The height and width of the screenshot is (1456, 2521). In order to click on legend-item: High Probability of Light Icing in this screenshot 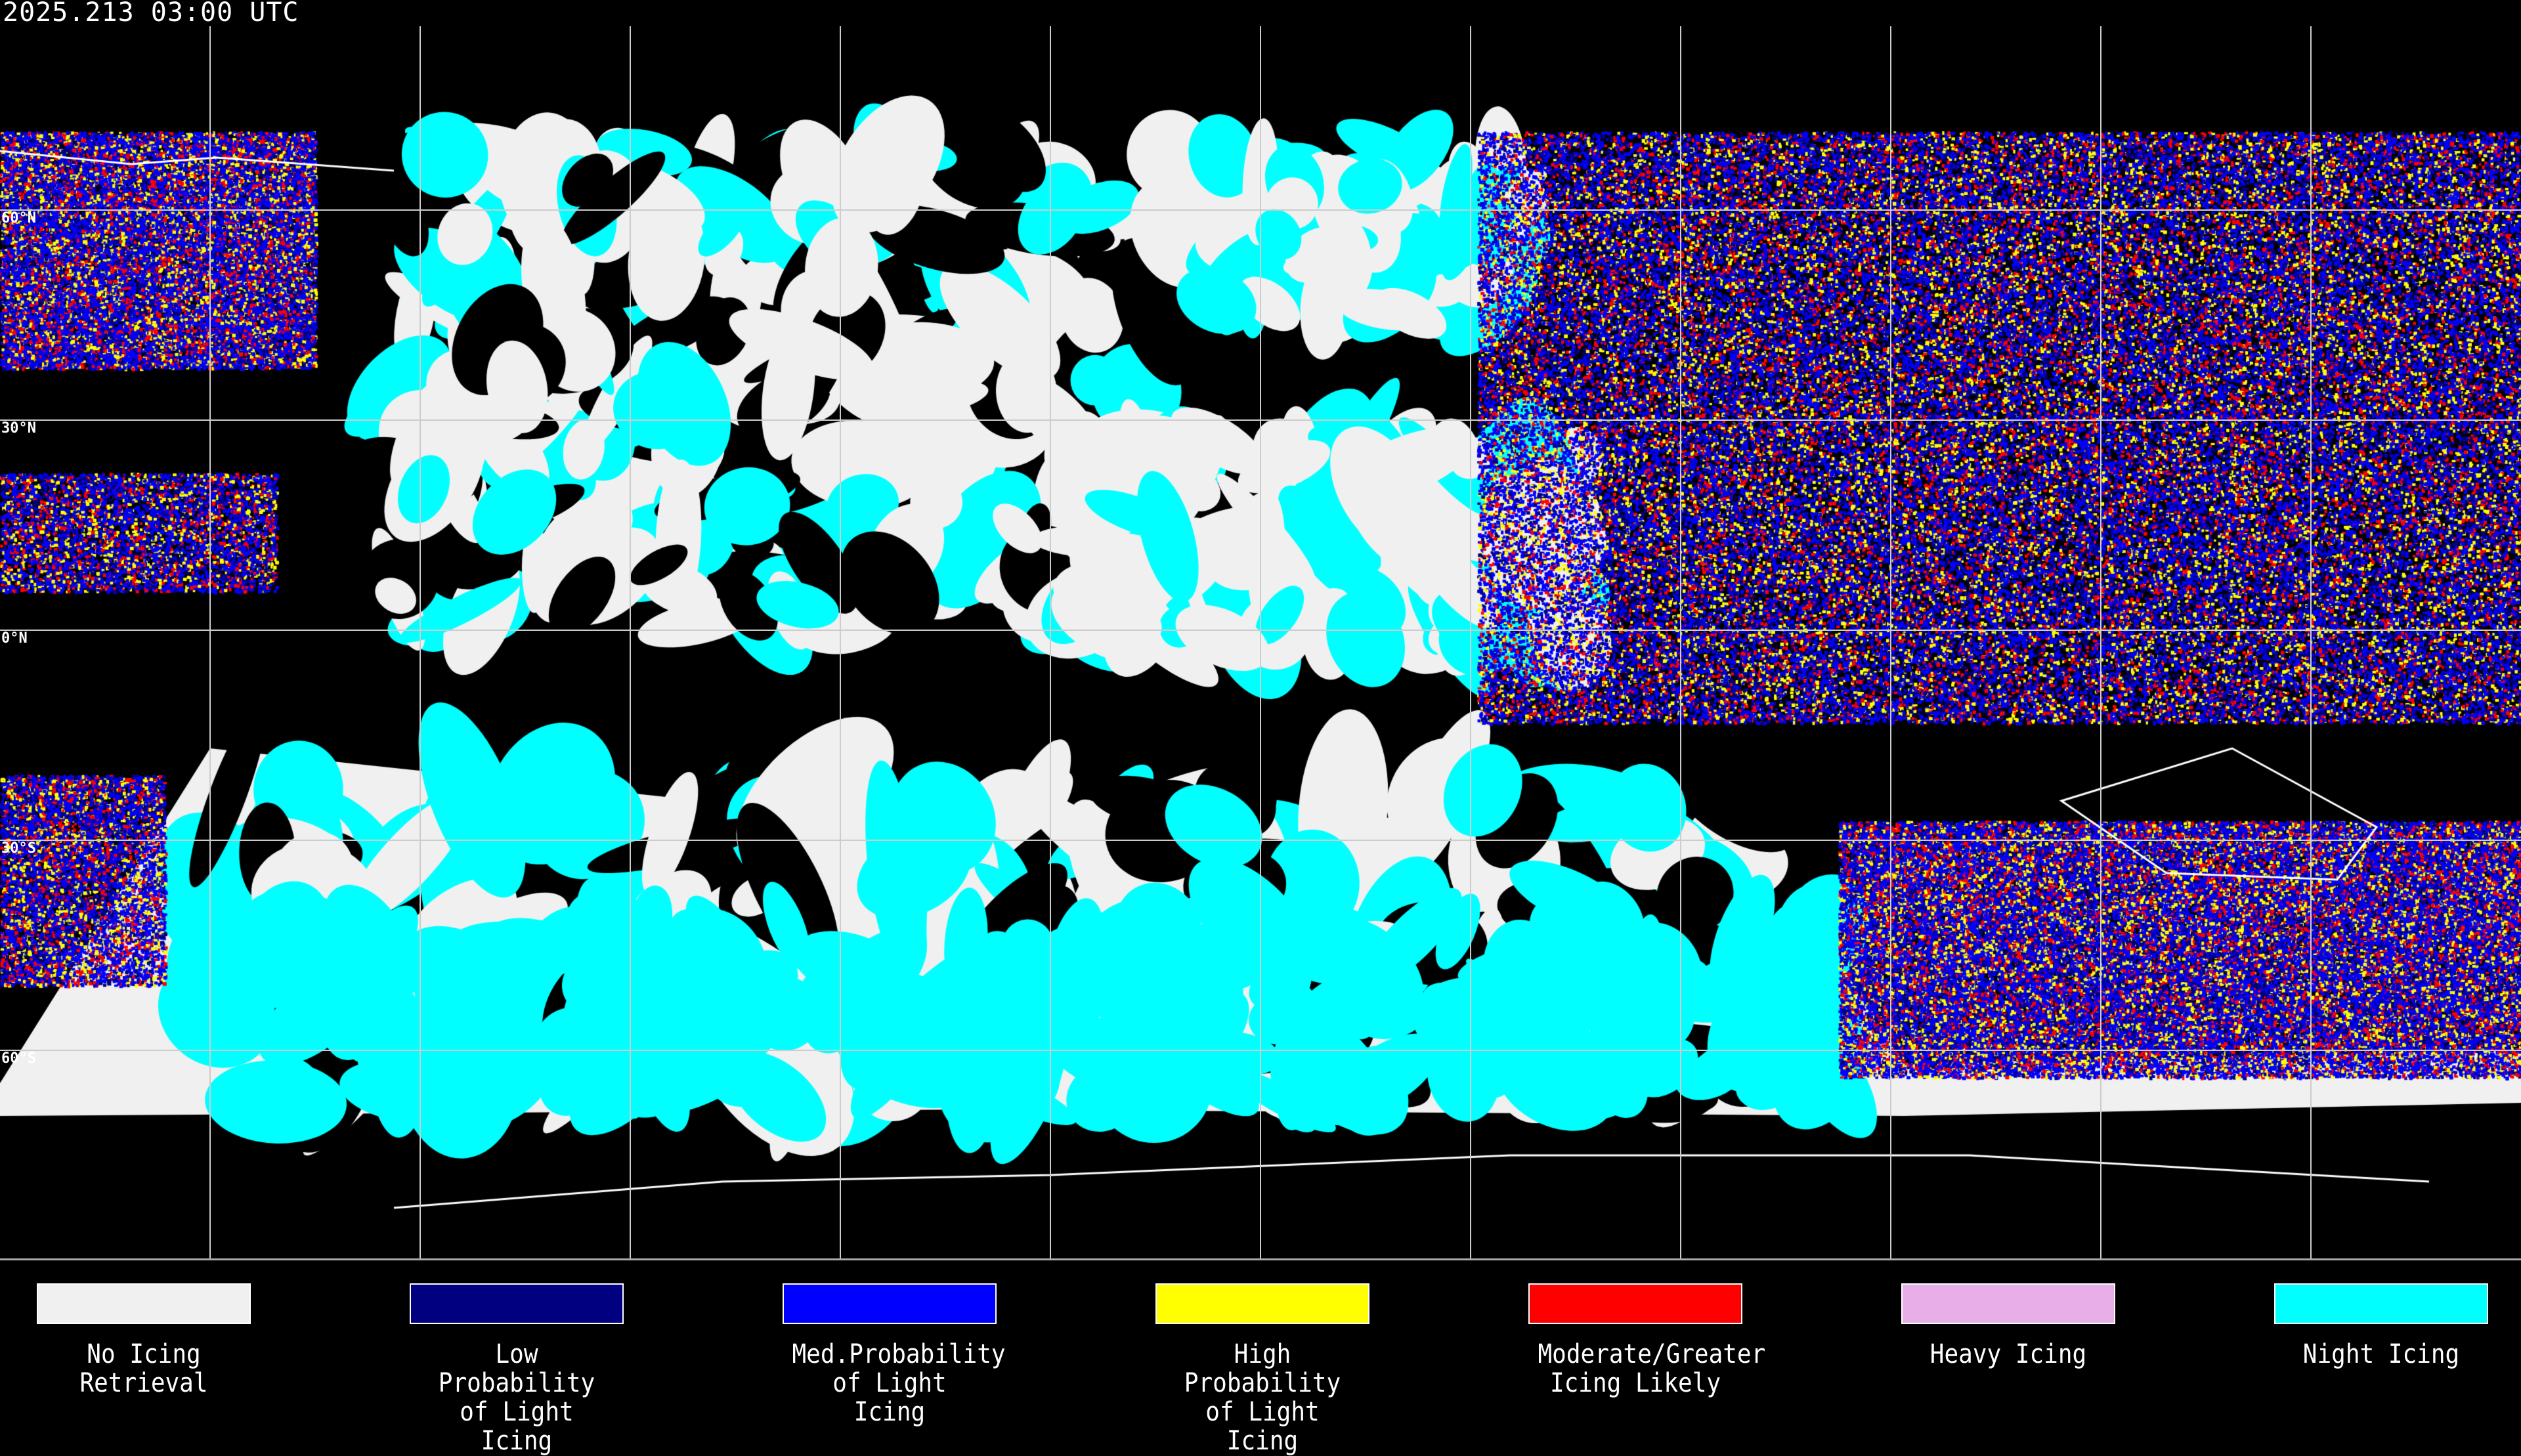, I will do `click(1262, 1369)`.